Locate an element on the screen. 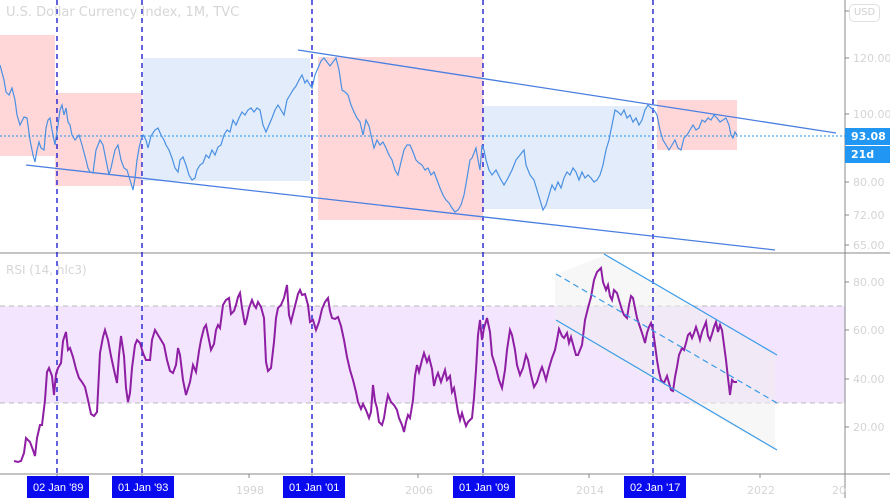 The image size is (890, 498). date-marker-label: 01 Jan '93 is located at coordinates (143, 487).